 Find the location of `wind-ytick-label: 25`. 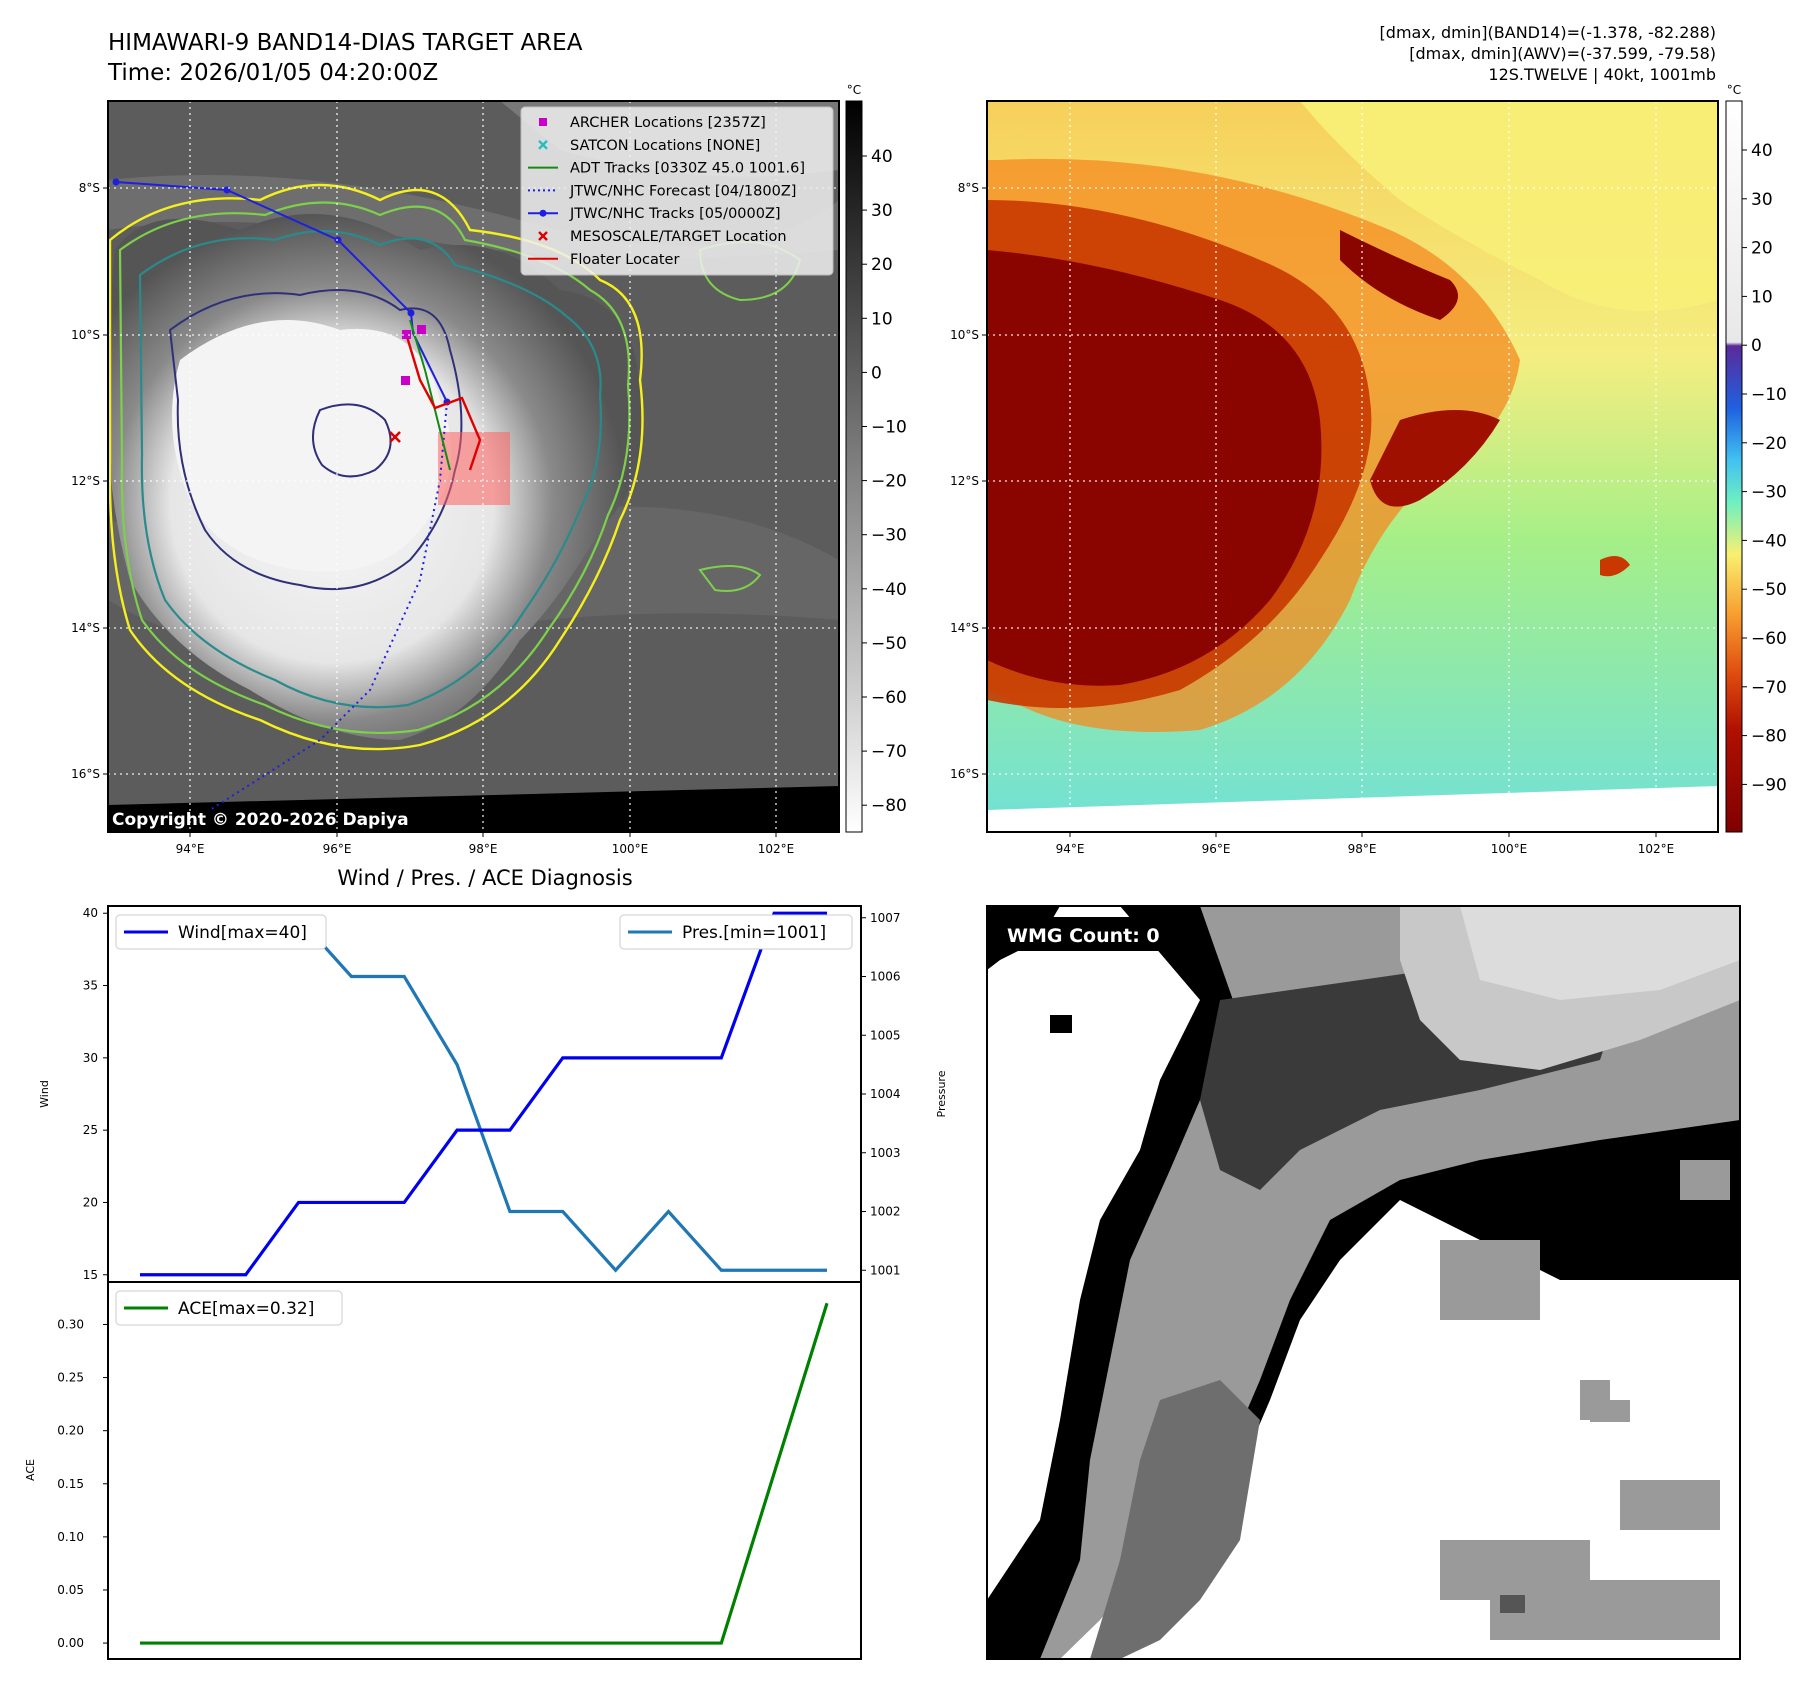

wind-ytick-label: 25 is located at coordinates (90, 1130).